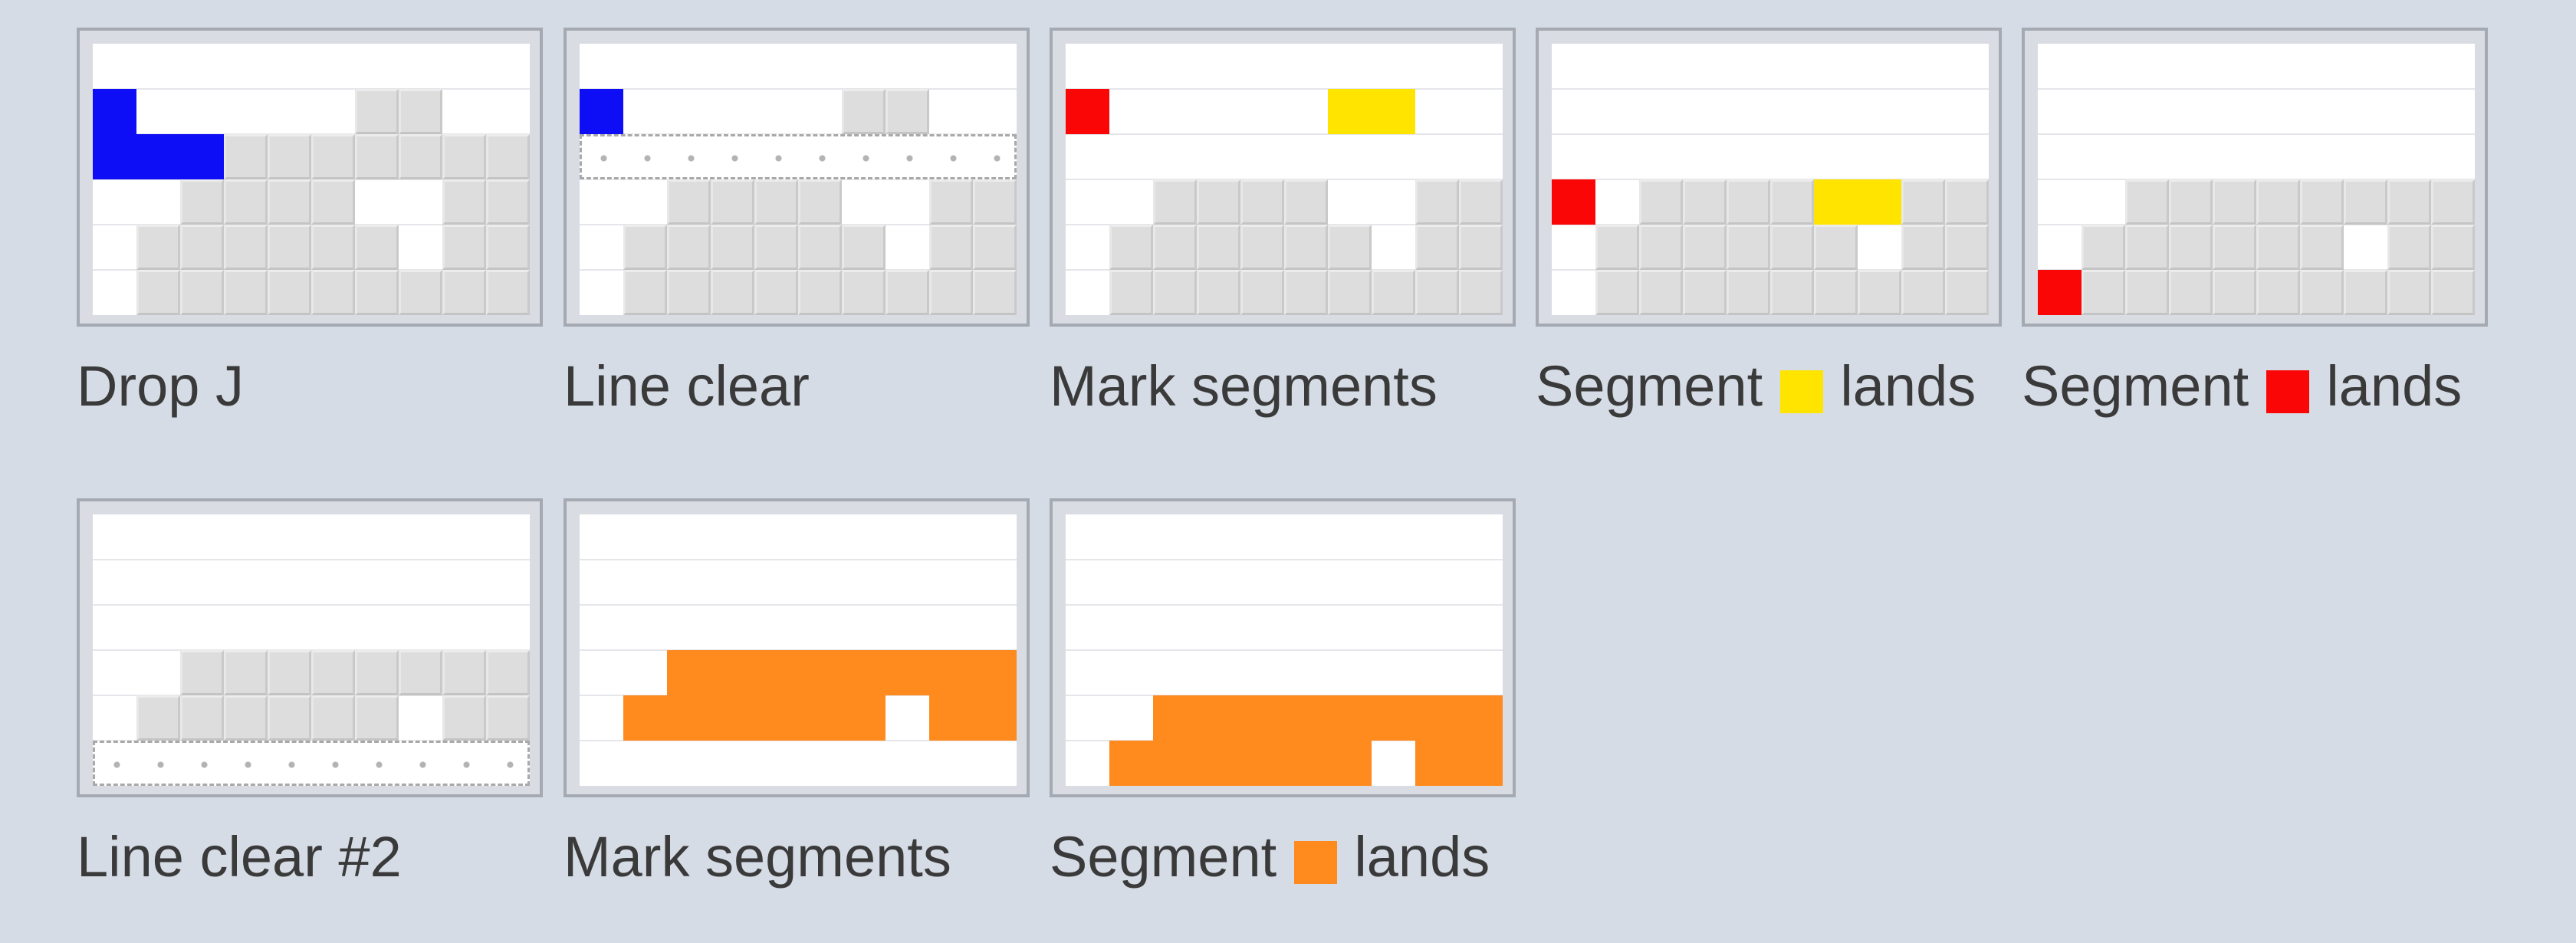 Image resolution: width=2576 pixels, height=943 pixels. I want to click on step-caption: Line clear, so click(687, 386).